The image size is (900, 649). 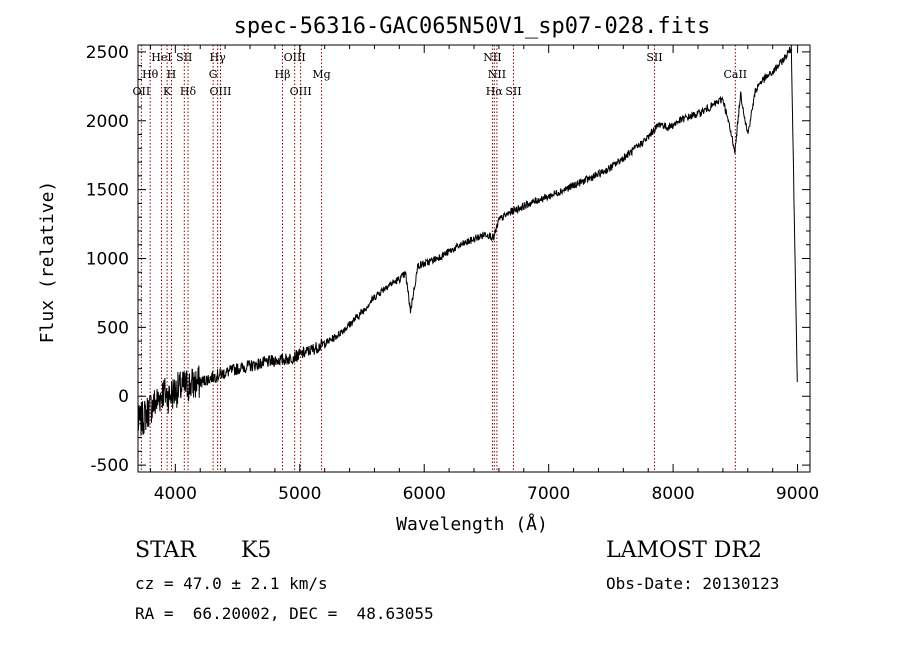 What do you see at coordinates (495, 91) in the screenshot?
I see `line-marker-label: Hα` at bounding box center [495, 91].